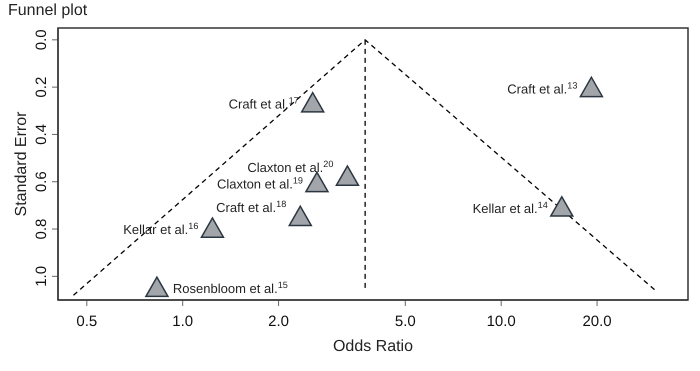 Image resolution: width=700 pixels, height=371 pixels. What do you see at coordinates (597, 321) in the screenshot?
I see `x-tick-label: 20.0` at bounding box center [597, 321].